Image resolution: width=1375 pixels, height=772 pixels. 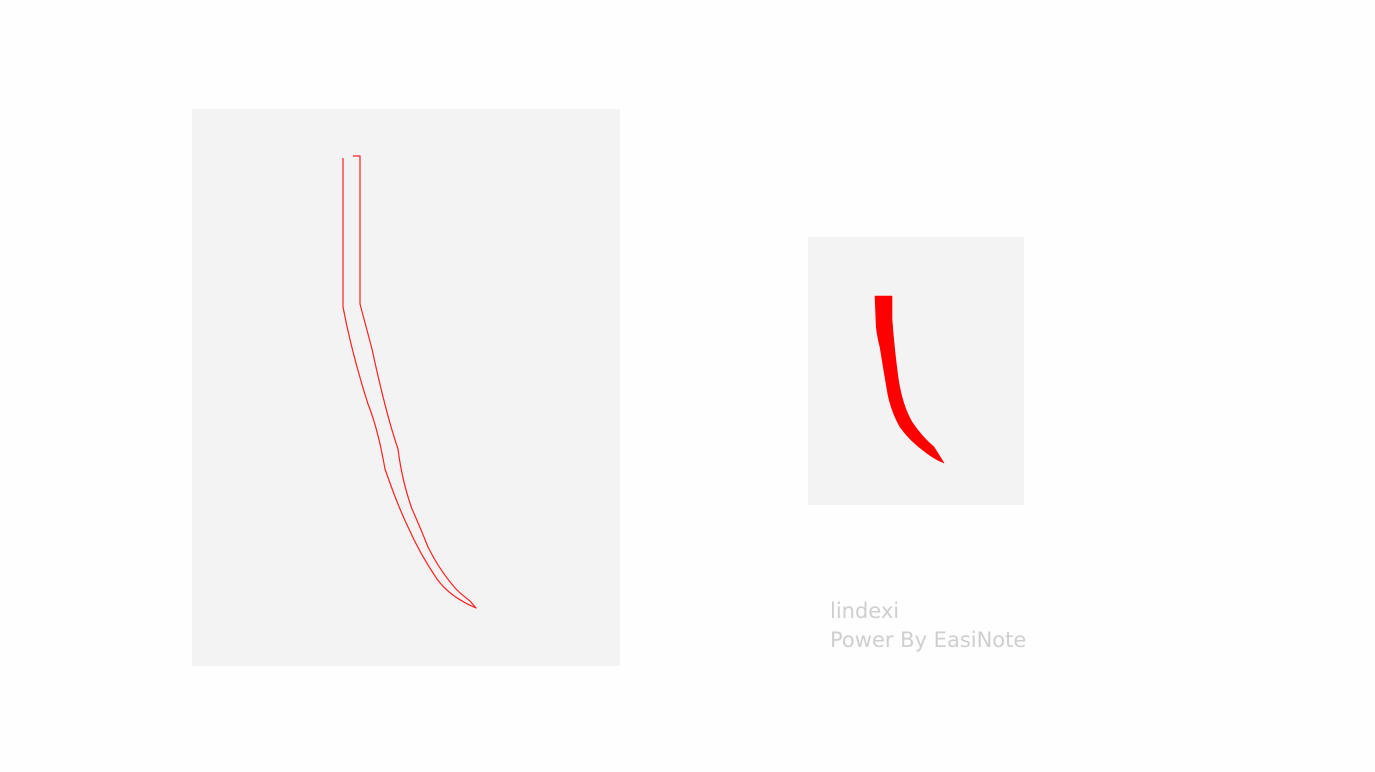 I want to click on outline-stroke-drawing, so click(x=409, y=382).